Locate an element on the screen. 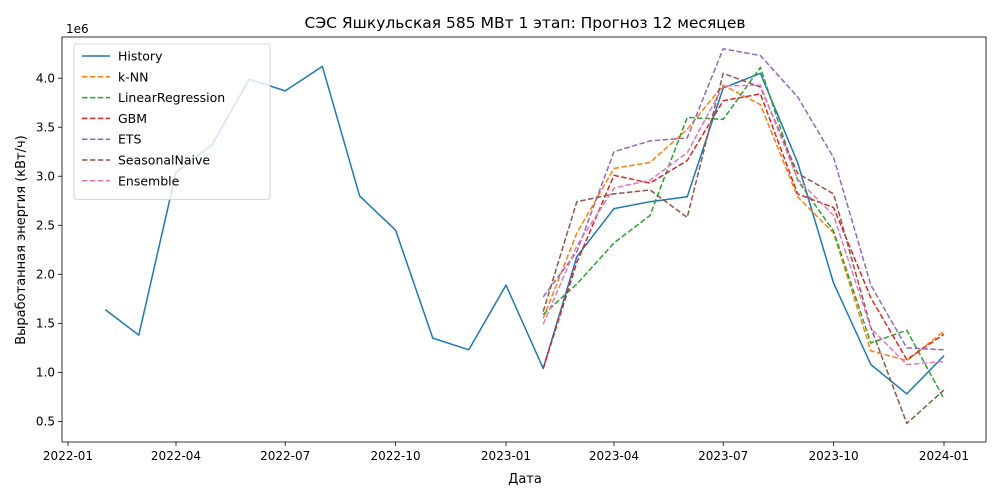 The width and height of the screenshot is (1000, 504). y-tick-label: 3.0 is located at coordinates (45, 177).